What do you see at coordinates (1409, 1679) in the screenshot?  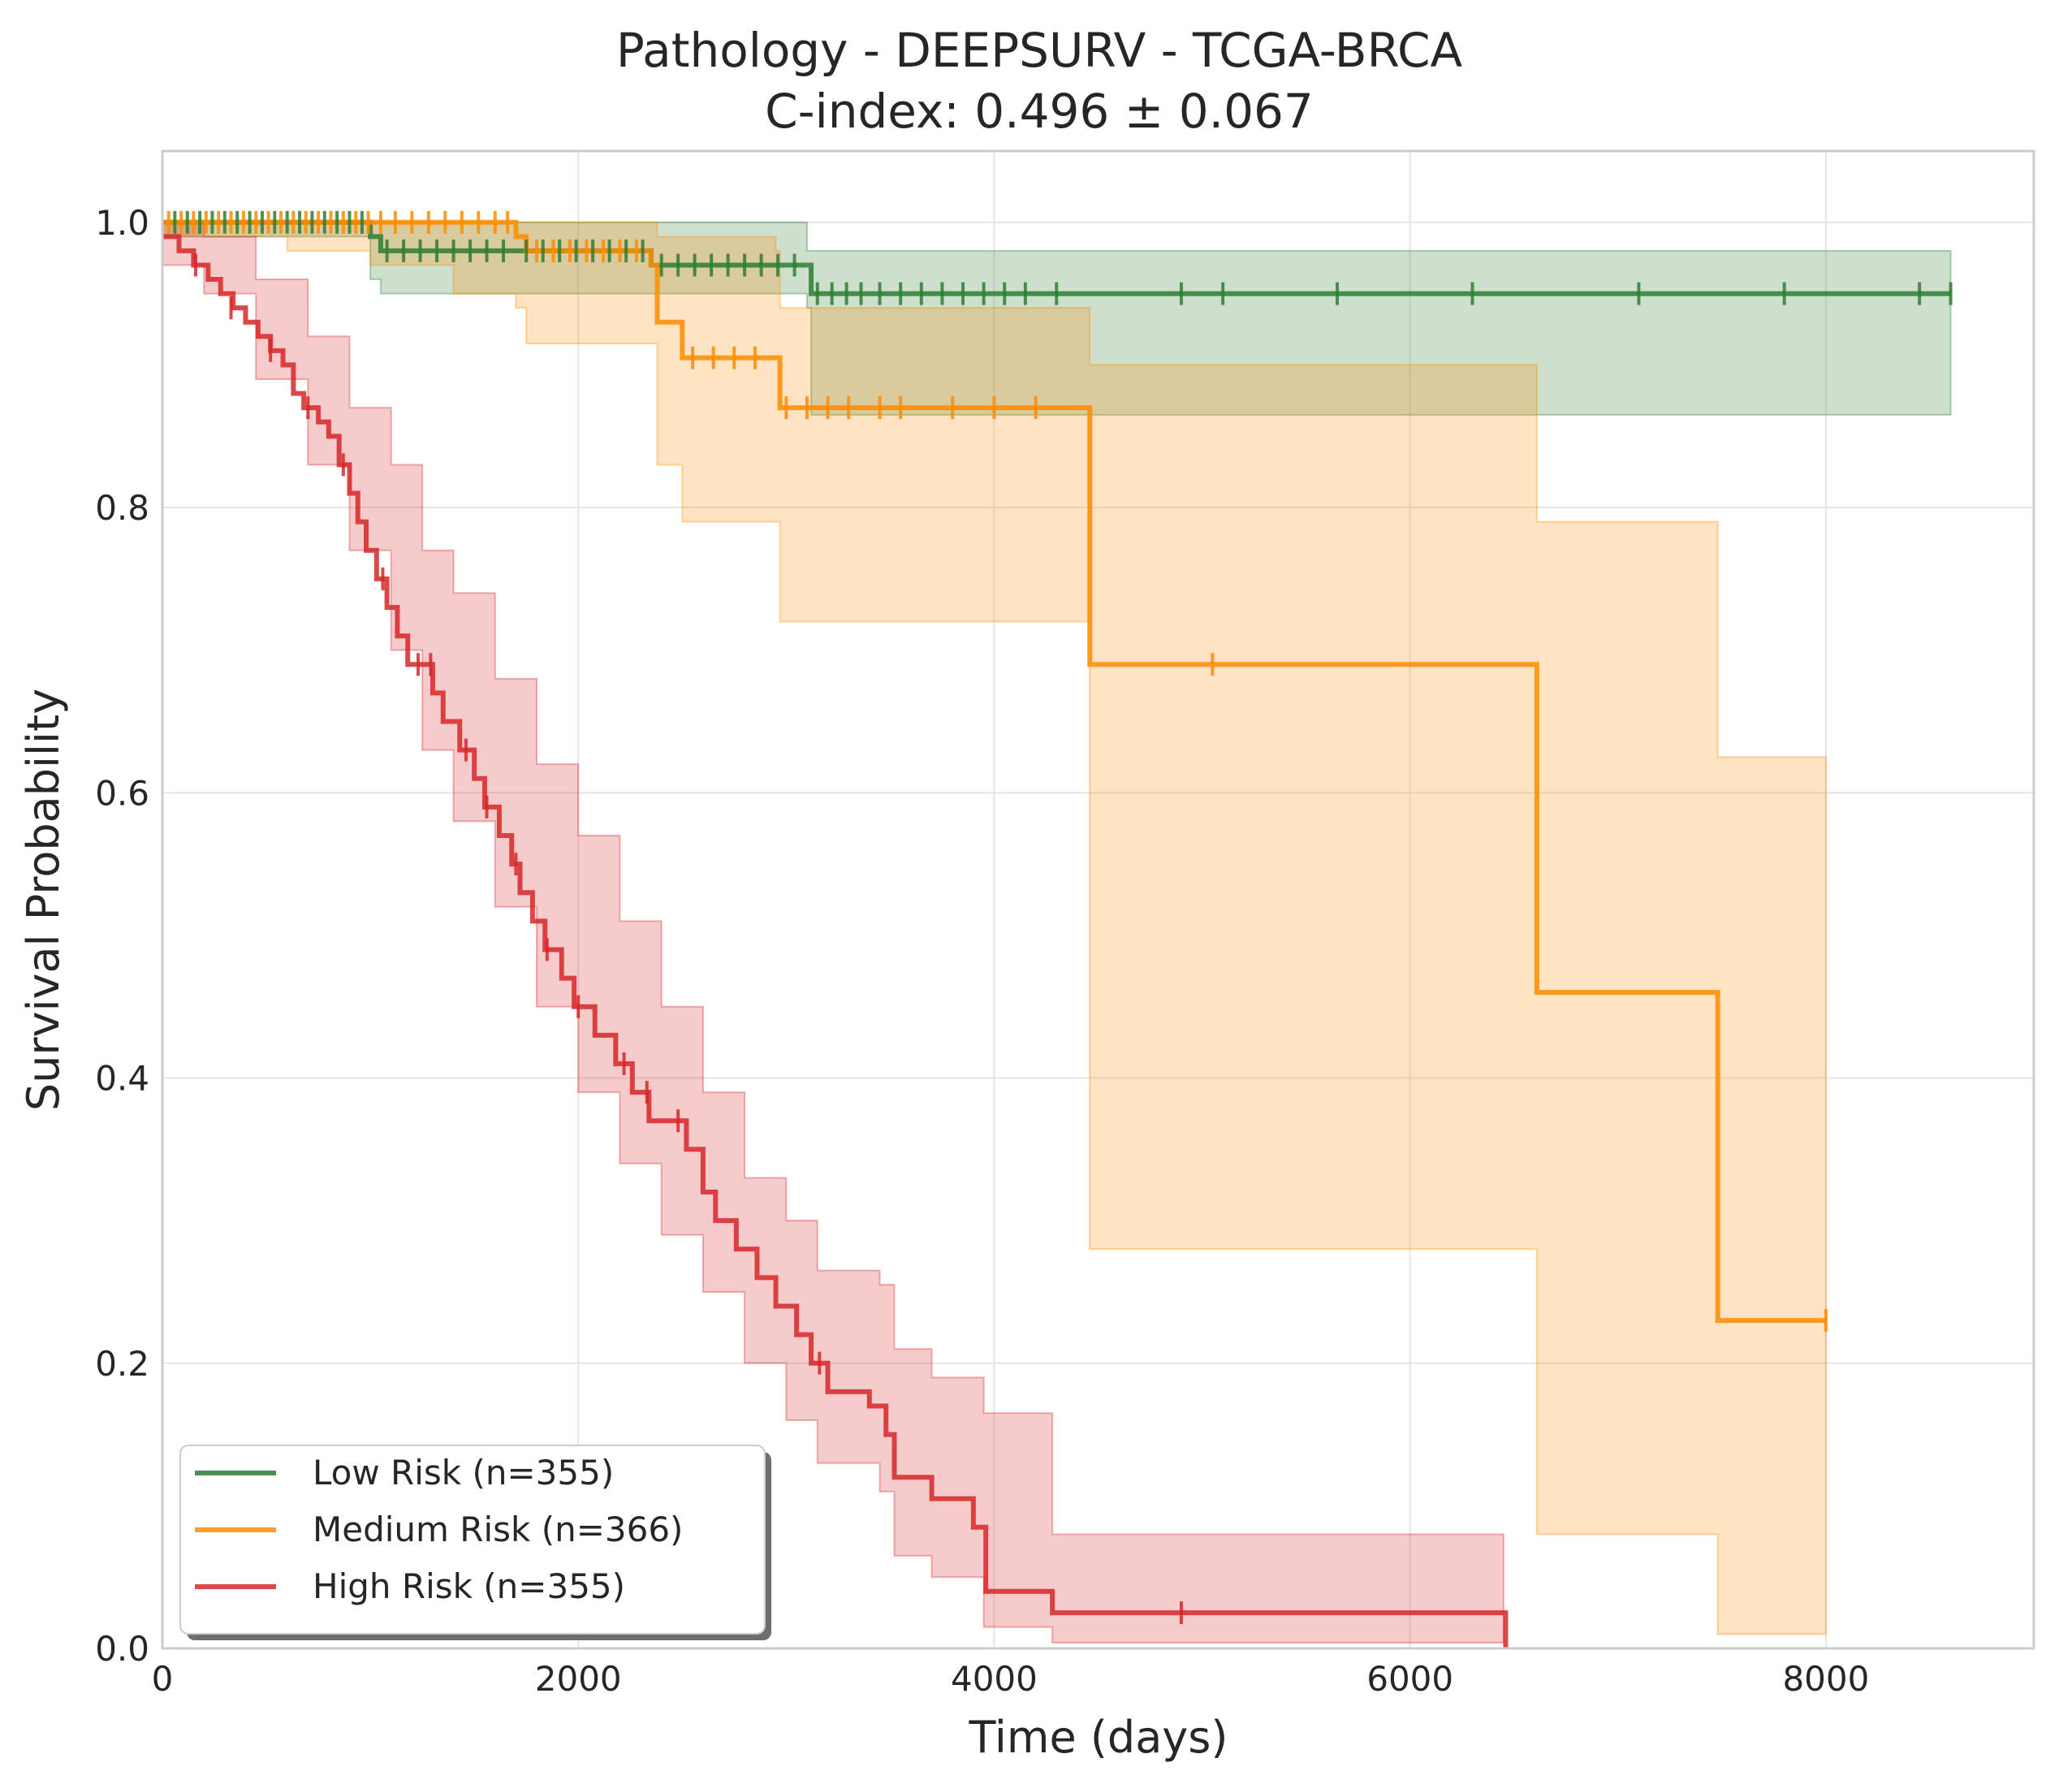 I see `x-tick-label: 6000` at bounding box center [1409, 1679].